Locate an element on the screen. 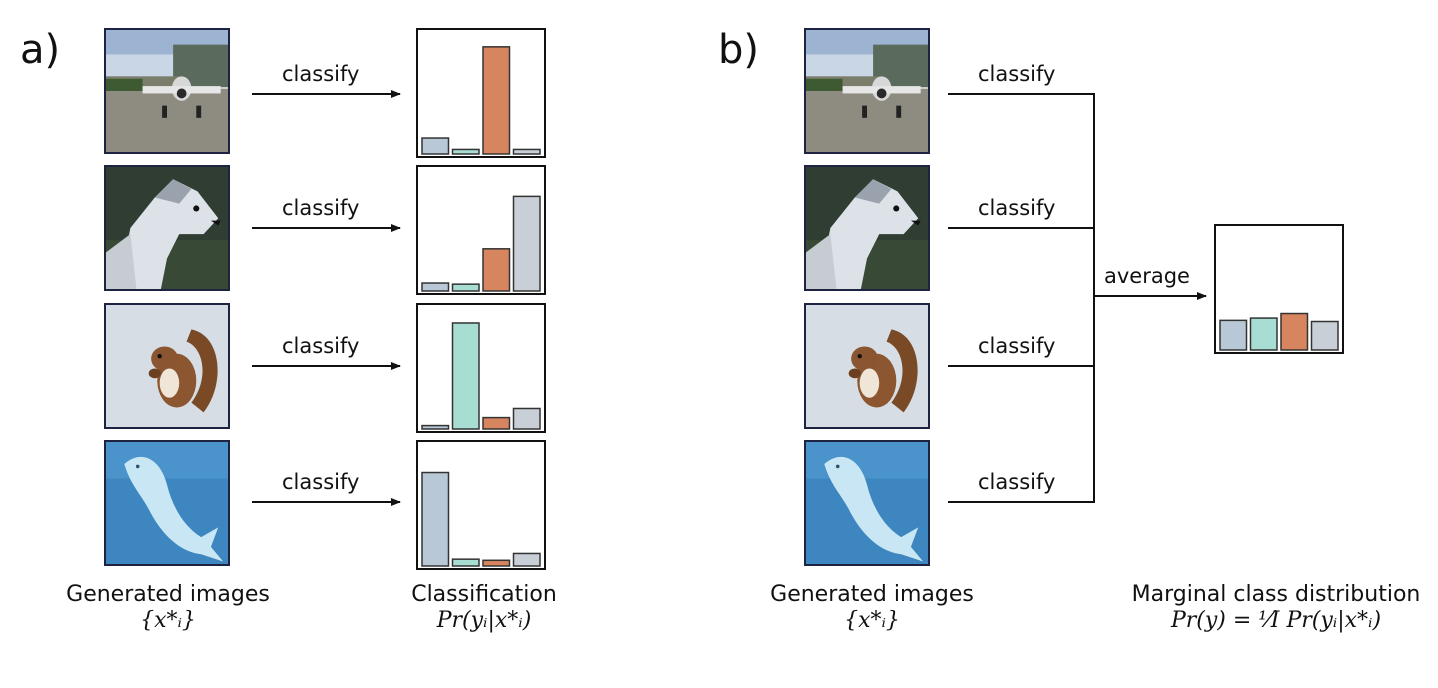 The height and width of the screenshot is (688, 1438). classify-label-a-2: classify is located at coordinates (321, 208).